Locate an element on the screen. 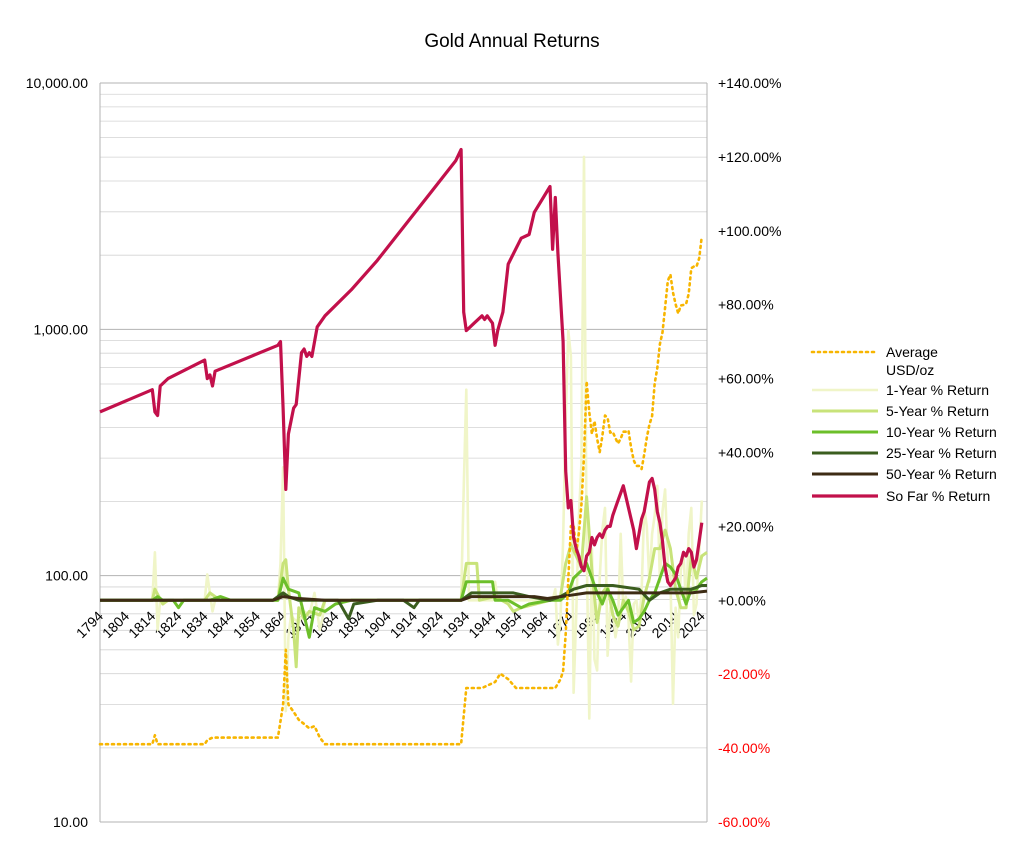 Image resolution: width=1024 pixels, height=848 pixels. right-tick-label: +0.00% is located at coordinates (742, 600).